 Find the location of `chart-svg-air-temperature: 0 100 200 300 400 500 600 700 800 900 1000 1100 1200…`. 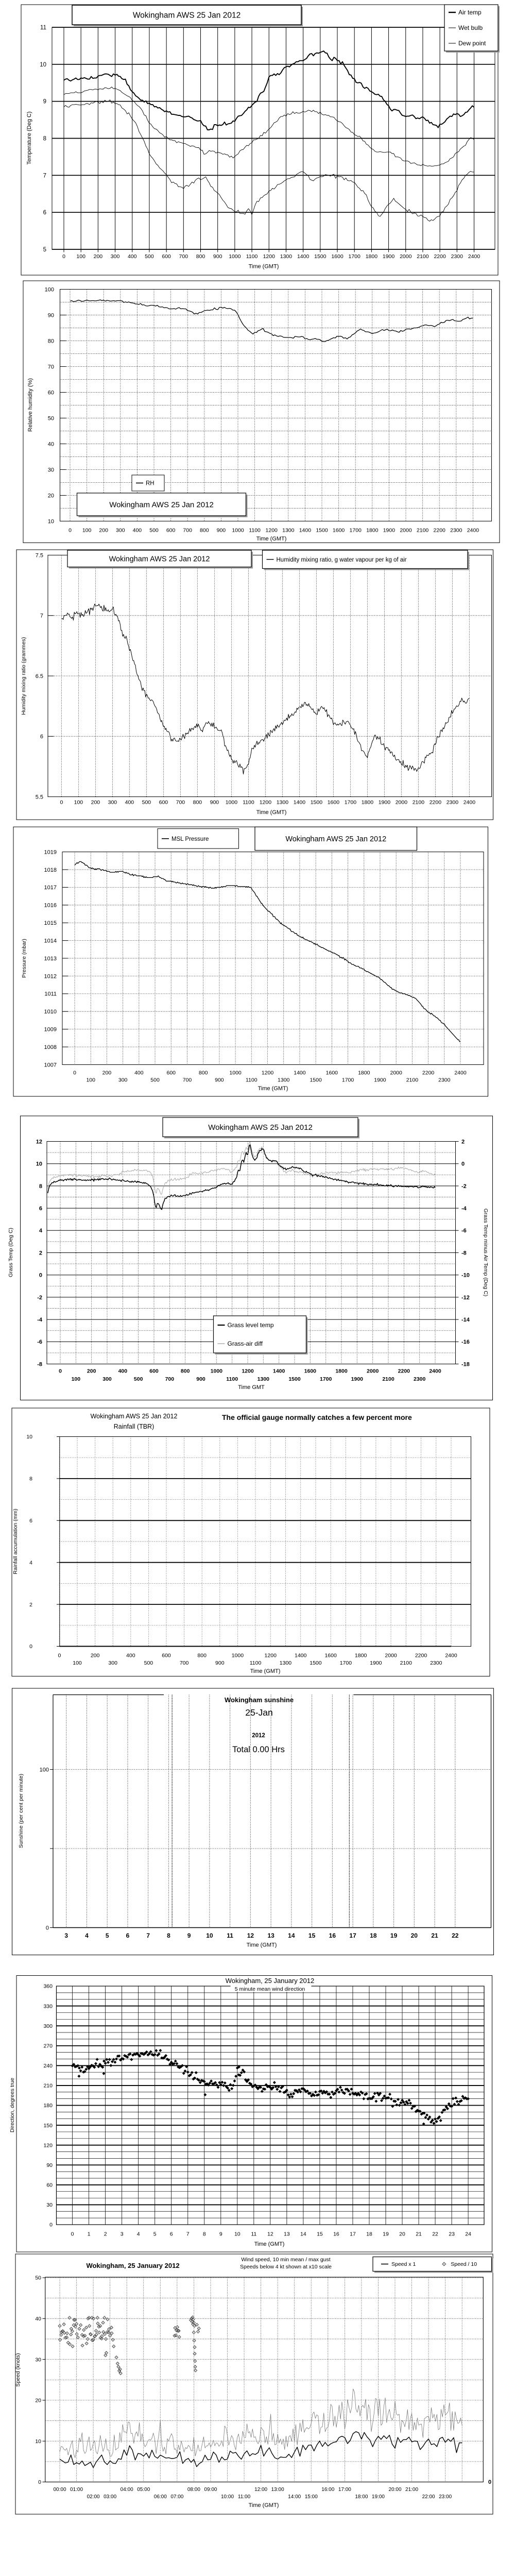

chart-svg-air-temperature: 0 100 200 300 400 500 600 700 800 900 1000 1100 1200… is located at coordinates (260, 140).